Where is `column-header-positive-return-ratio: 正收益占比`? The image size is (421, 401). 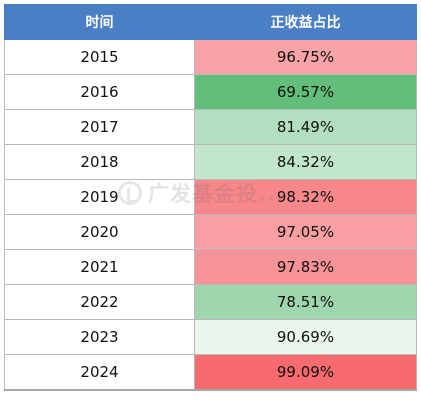 column-header-positive-return-ratio: 正收益占比 is located at coordinates (305, 22).